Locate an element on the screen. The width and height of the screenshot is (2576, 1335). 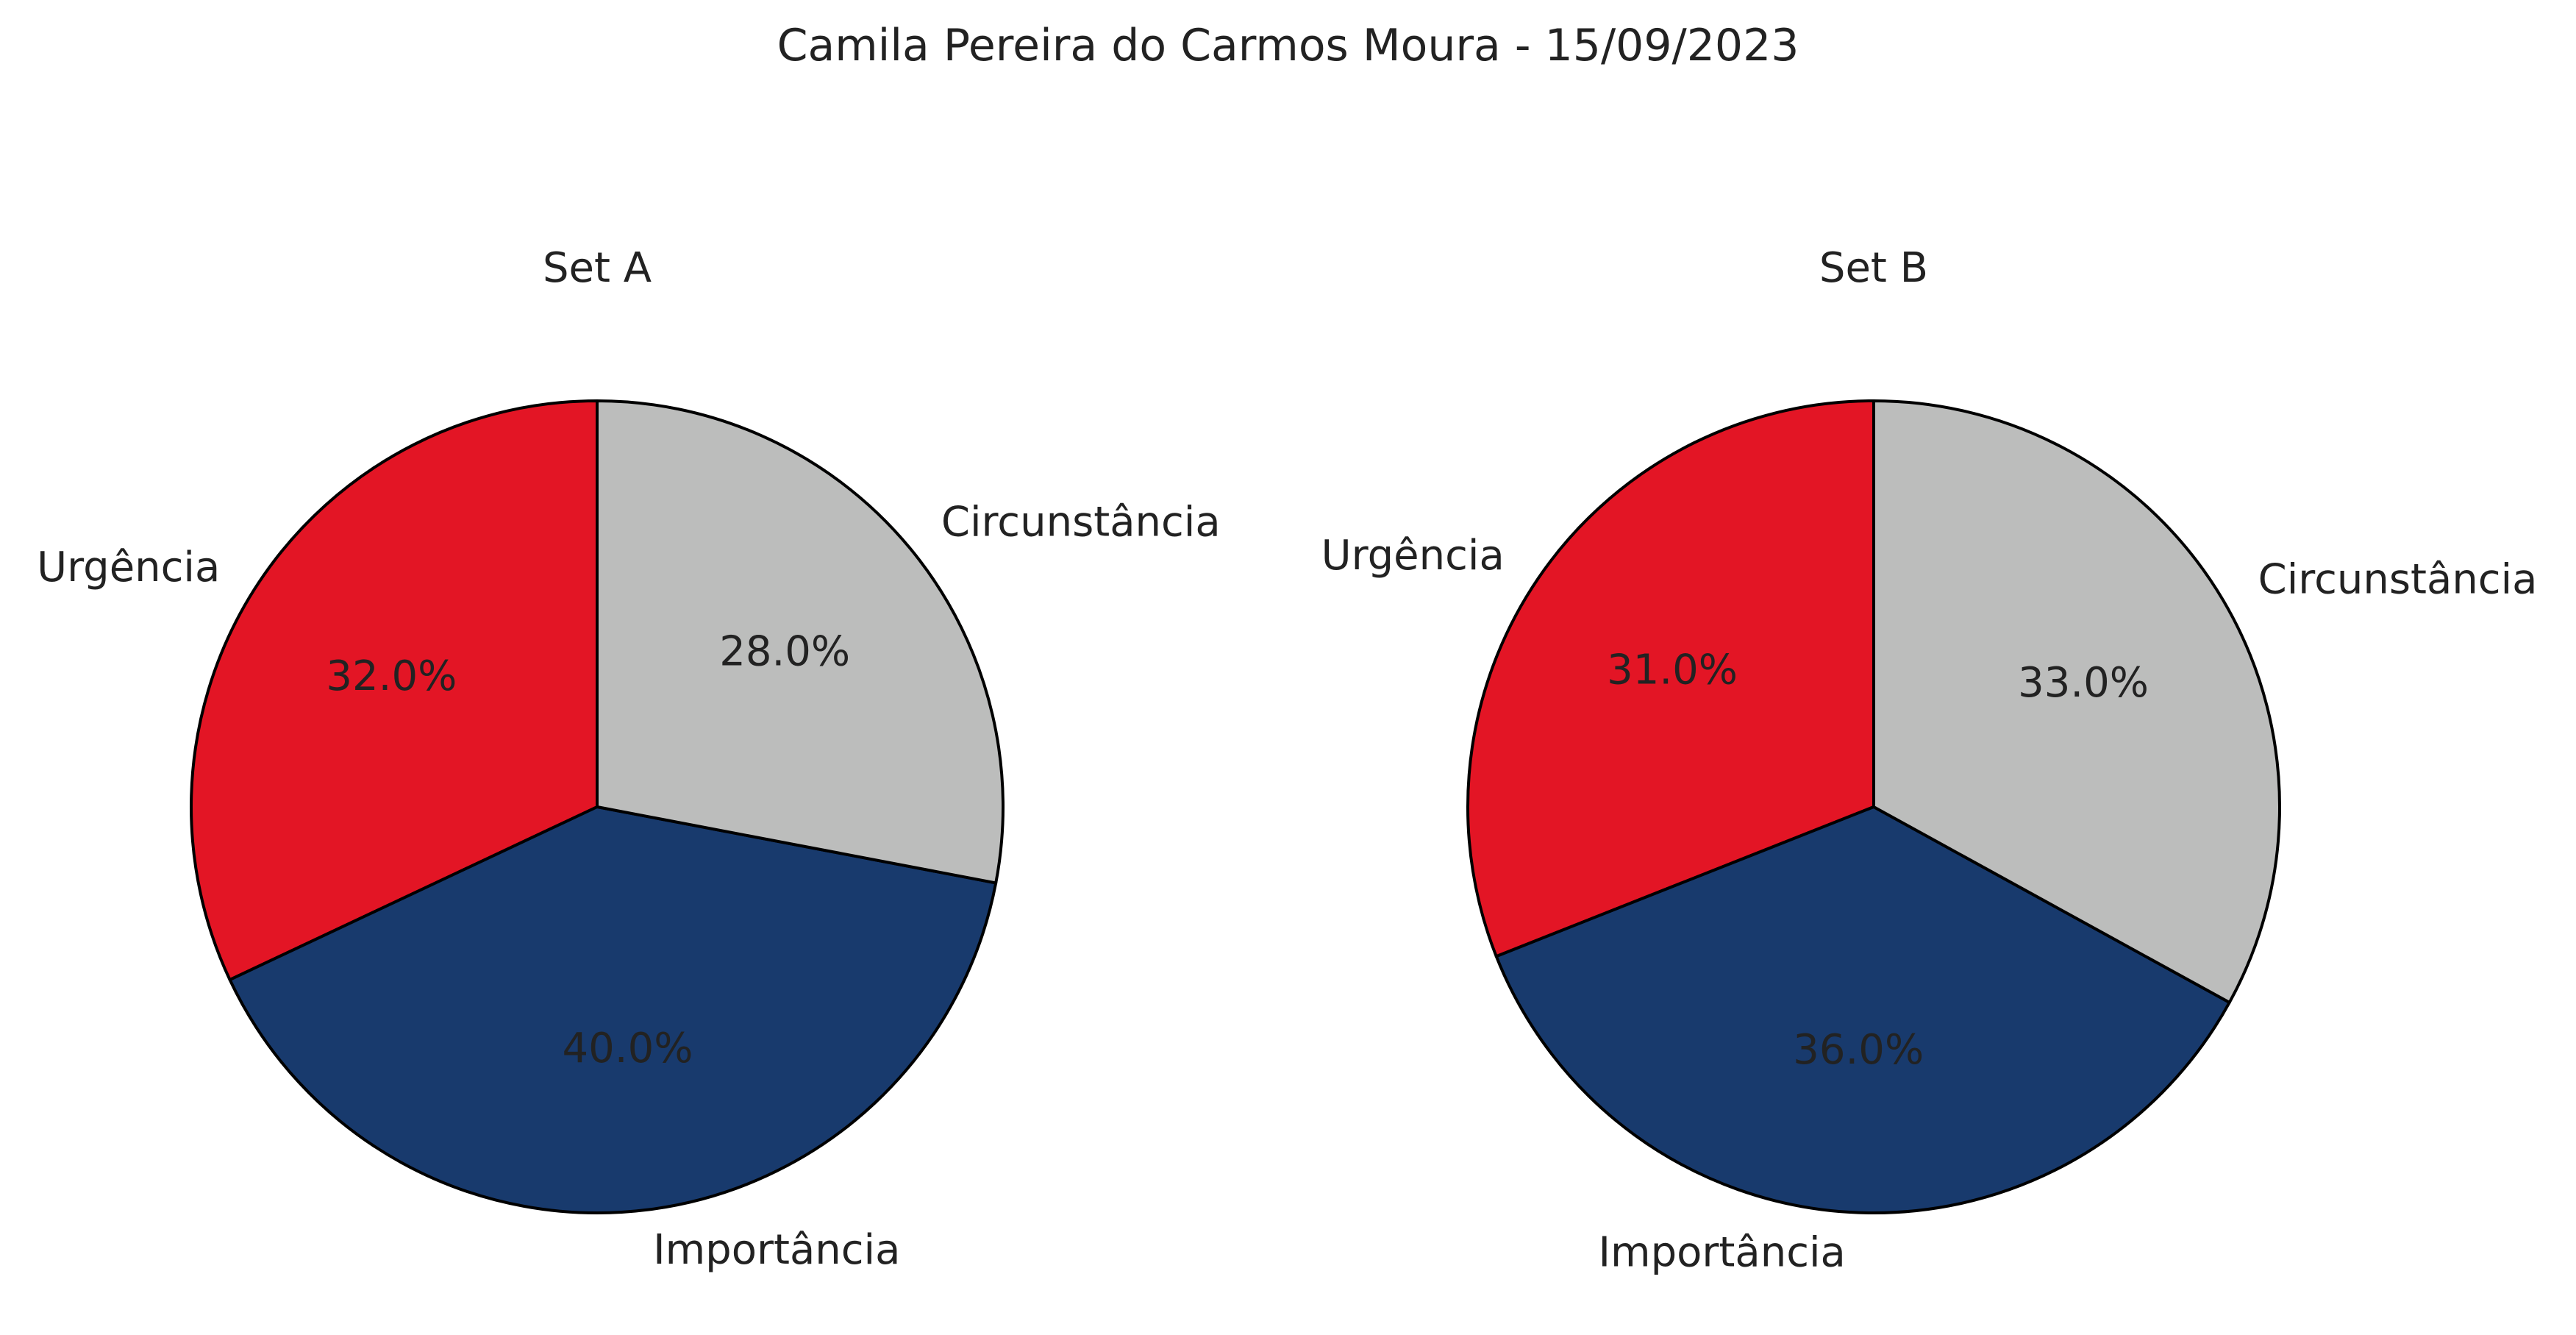
pie-set-a-slice-circunstancia is located at coordinates (801, 642).